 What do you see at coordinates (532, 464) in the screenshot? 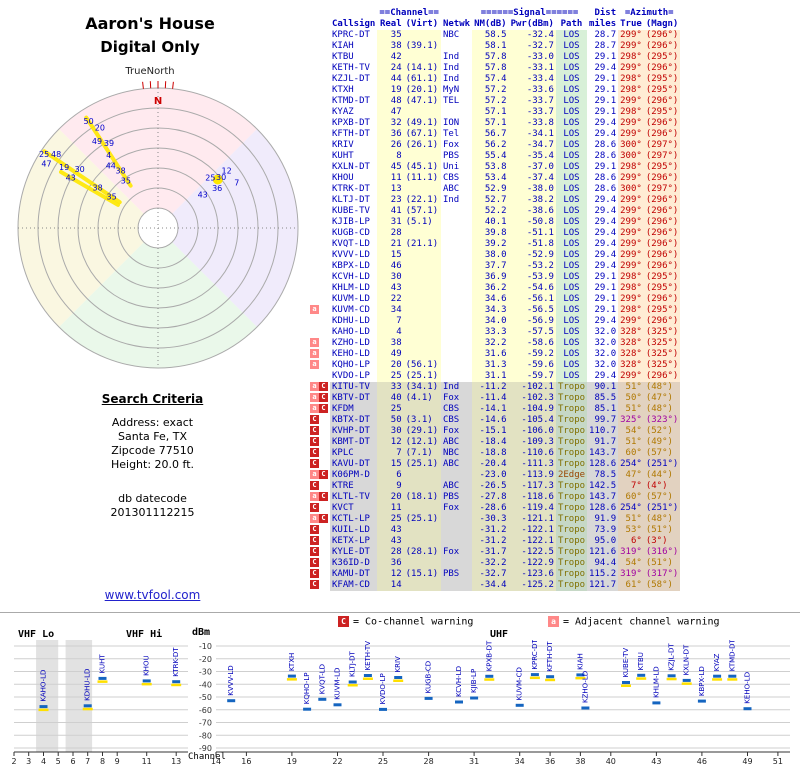
I see `power-dbm-cell: -111.3` at bounding box center [532, 464].